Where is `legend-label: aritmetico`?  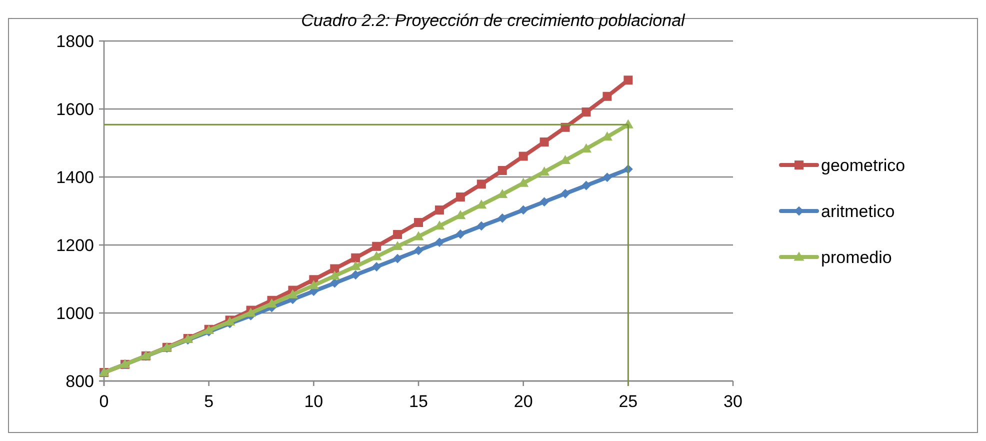
legend-label: aritmetico is located at coordinates (858, 211).